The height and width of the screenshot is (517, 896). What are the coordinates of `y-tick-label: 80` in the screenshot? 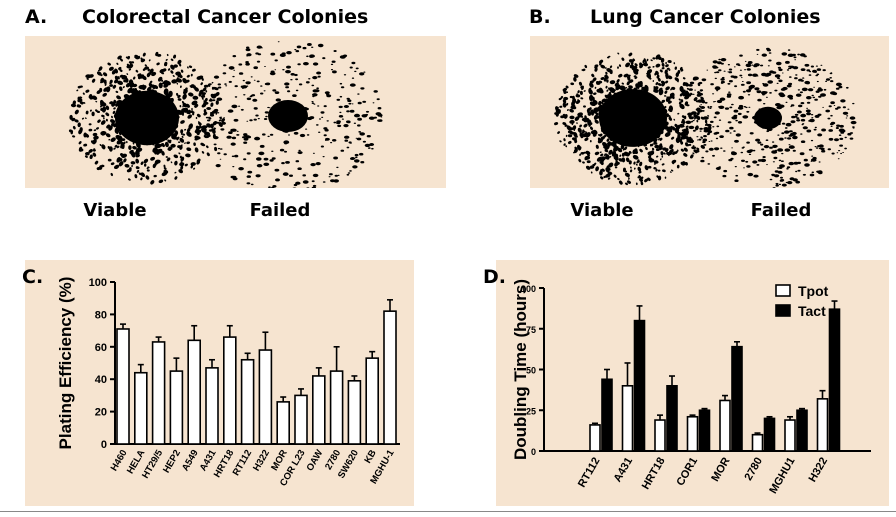 It's located at (101, 315).